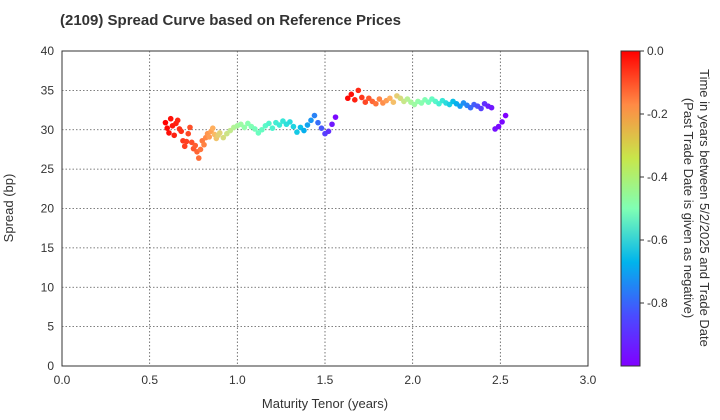 The image size is (720, 420). What do you see at coordinates (50, 327) in the screenshot?
I see `y-tick-label: 5` at bounding box center [50, 327].